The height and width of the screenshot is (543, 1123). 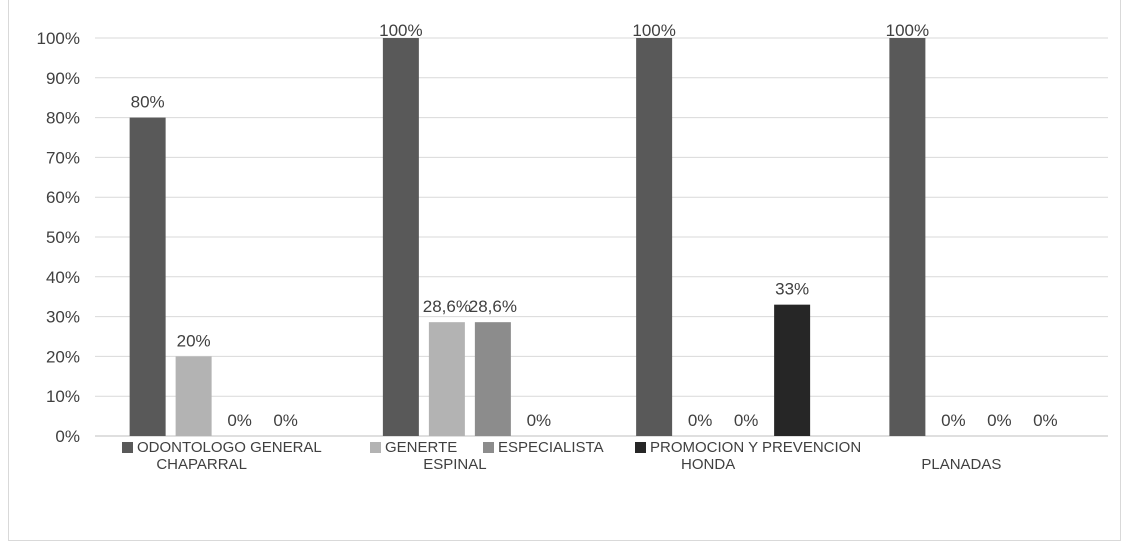 What do you see at coordinates (63, 396) in the screenshot?
I see `y-tick-label: 10%` at bounding box center [63, 396].